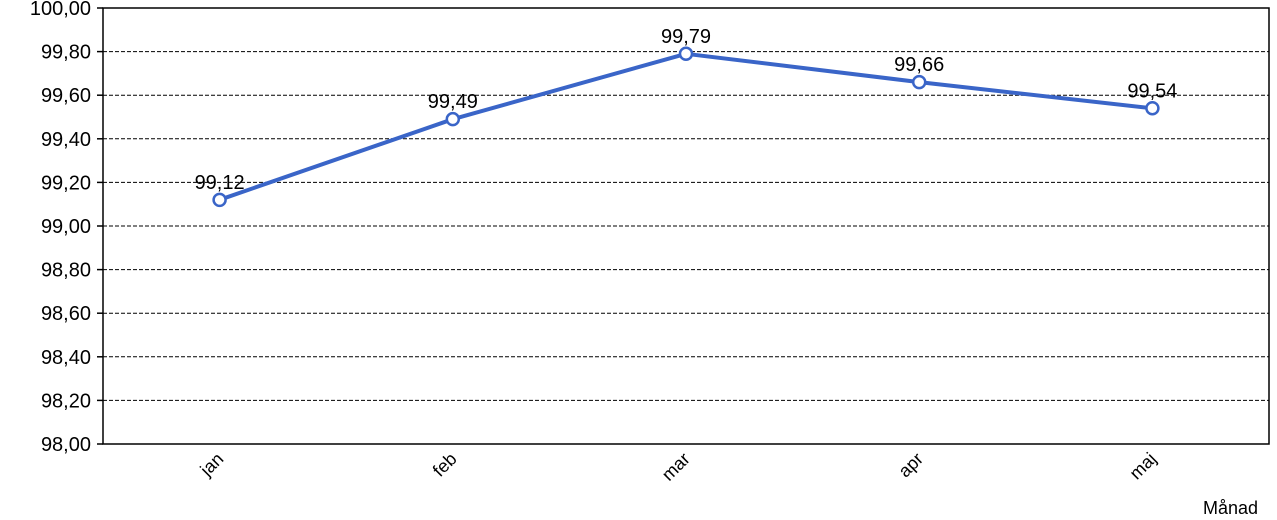  What do you see at coordinates (66, 358) in the screenshot?
I see `y-tick-label: 98,40` at bounding box center [66, 358].